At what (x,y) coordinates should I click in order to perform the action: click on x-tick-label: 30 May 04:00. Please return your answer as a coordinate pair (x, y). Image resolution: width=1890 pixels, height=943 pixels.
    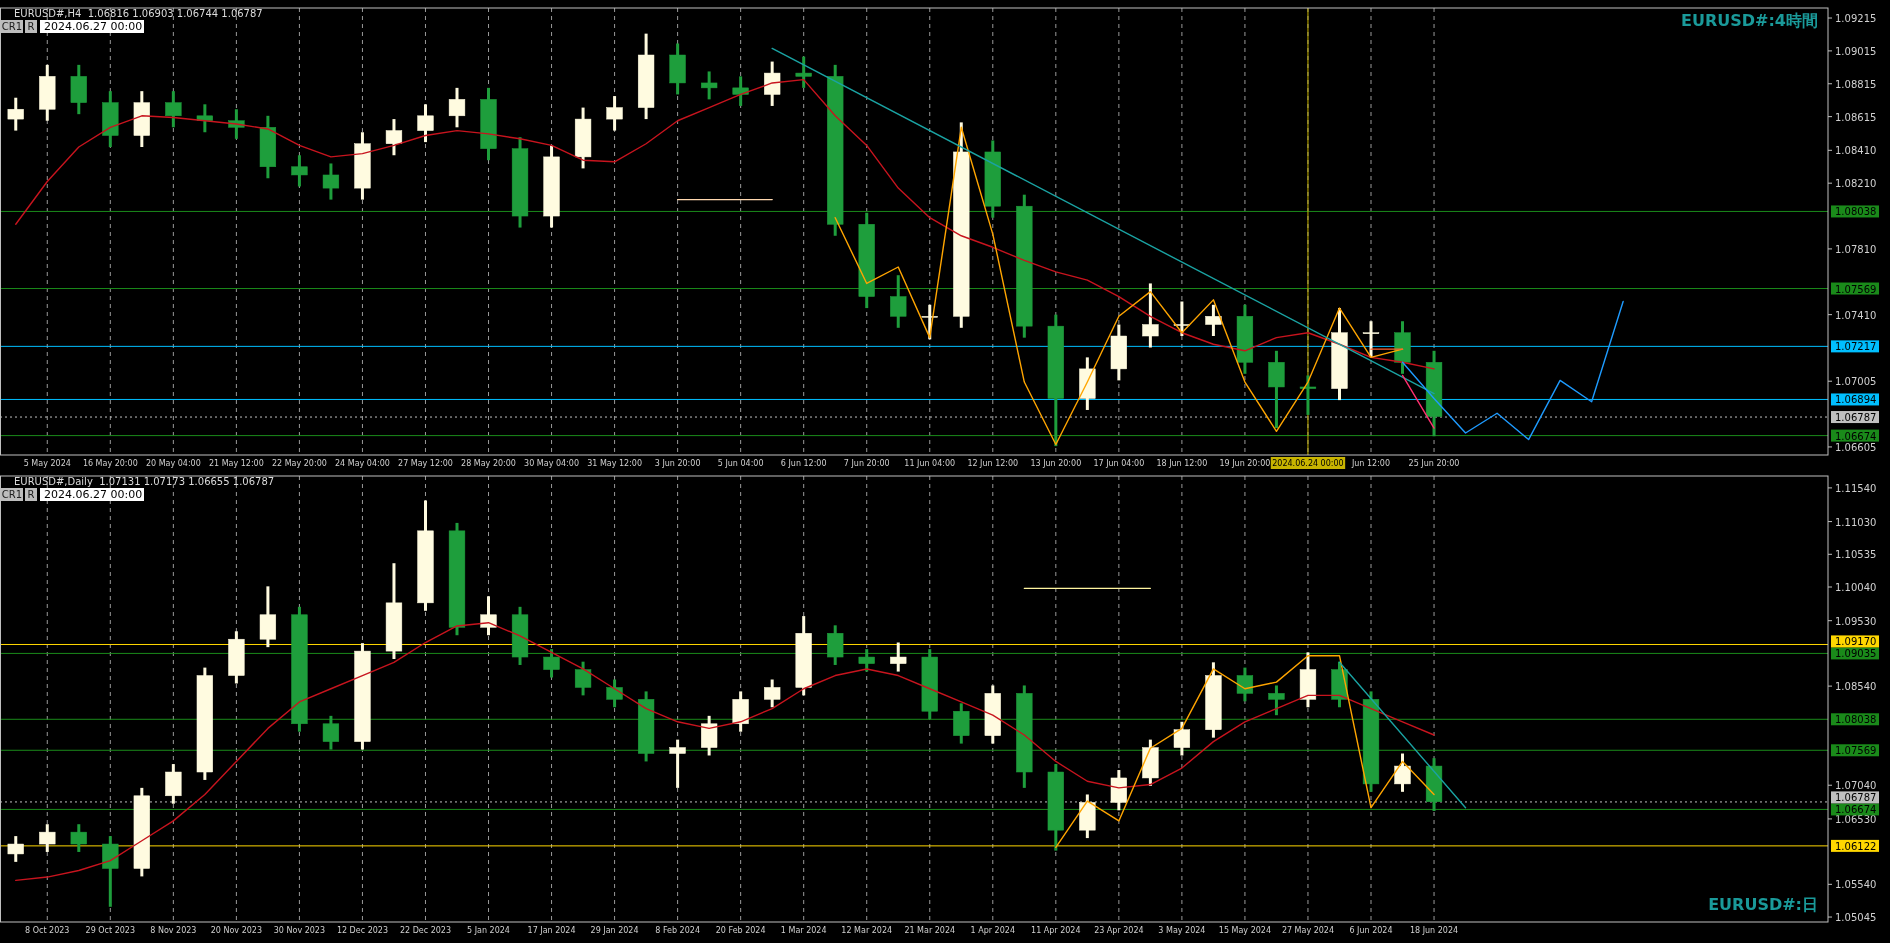
    Looking at the image, I should click on (551, 463).